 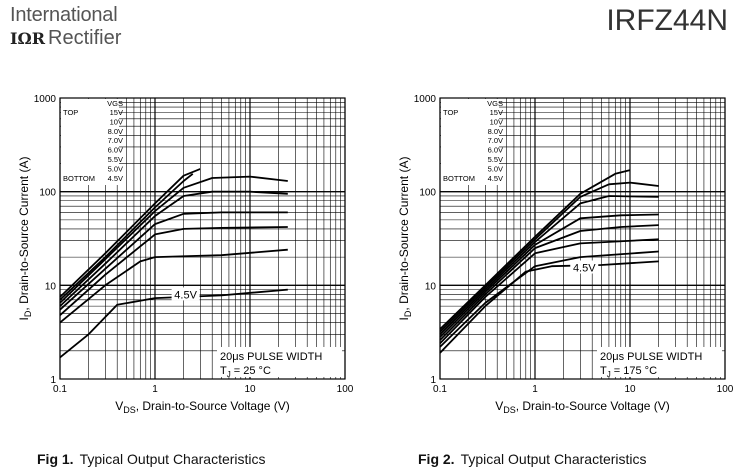 I want to click on brand-name-line1: International, so click(x=64, y=15).